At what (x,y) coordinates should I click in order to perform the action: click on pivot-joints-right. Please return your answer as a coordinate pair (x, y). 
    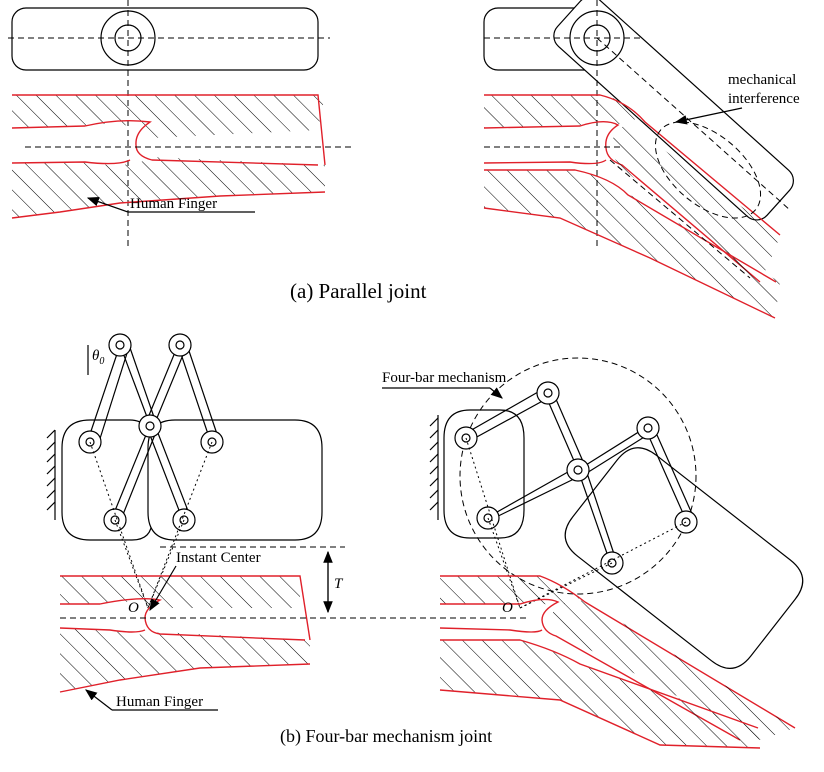
    Looking at the image, I should click on (576, 478).